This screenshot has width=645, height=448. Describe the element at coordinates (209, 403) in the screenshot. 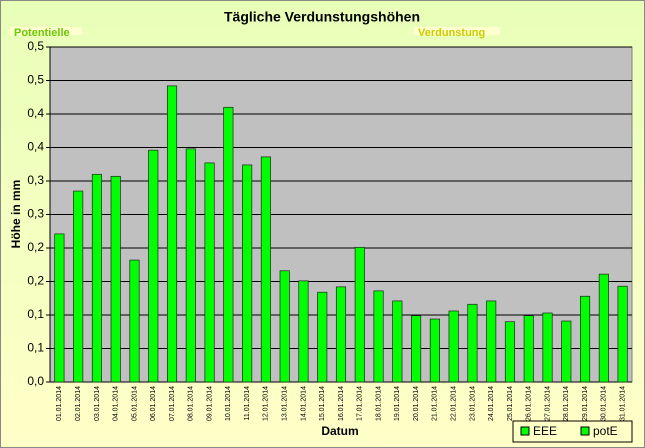

I see `x-tick-label: 09.01.2014` at that location.